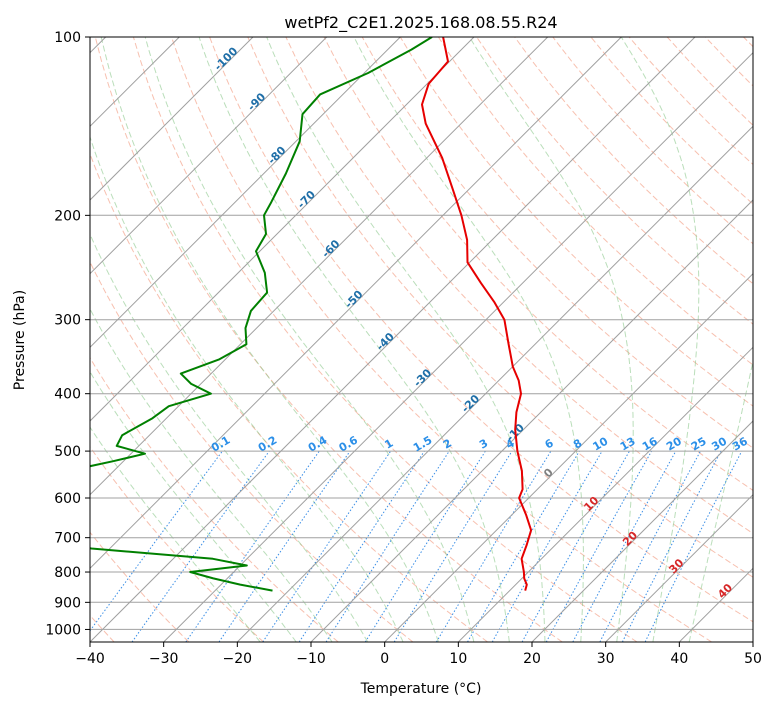 This screenshot has width=775, height=708. I want to click on y-tick-label: 900, so click(67, 603).